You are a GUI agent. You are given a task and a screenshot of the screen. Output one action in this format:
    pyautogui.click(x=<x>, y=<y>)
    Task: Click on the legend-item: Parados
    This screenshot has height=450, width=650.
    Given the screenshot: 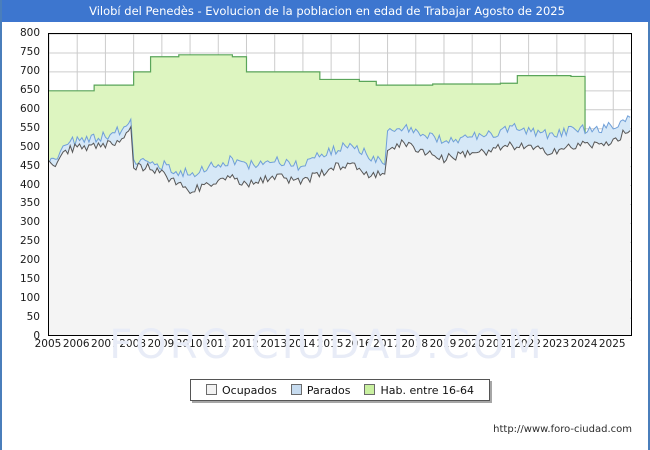 What is the action you would take?
    pyautogui.click(x=320, y=390)
    